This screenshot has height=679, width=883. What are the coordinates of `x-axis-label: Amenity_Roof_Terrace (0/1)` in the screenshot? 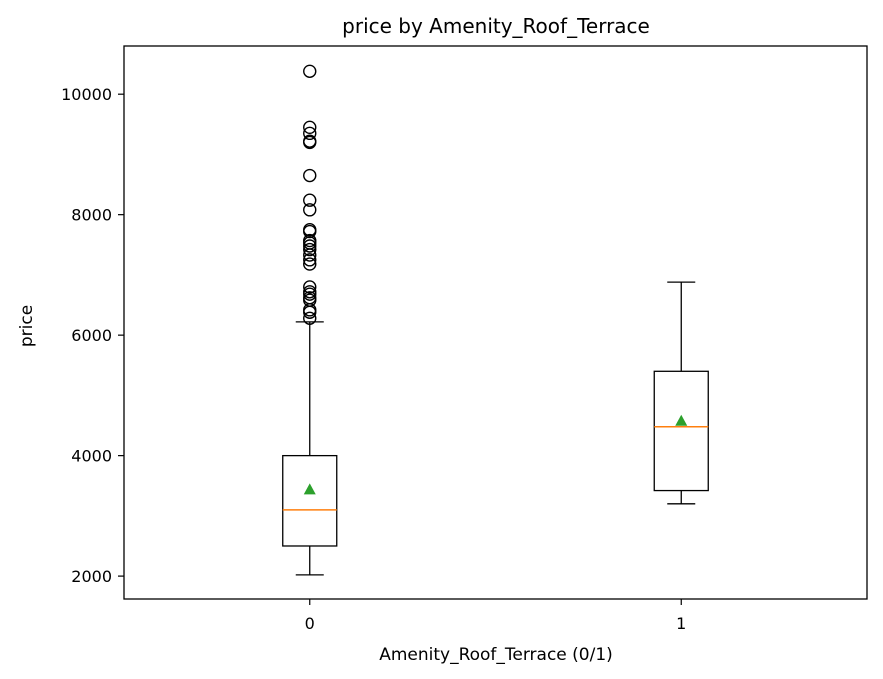 It's located at (496, 655).